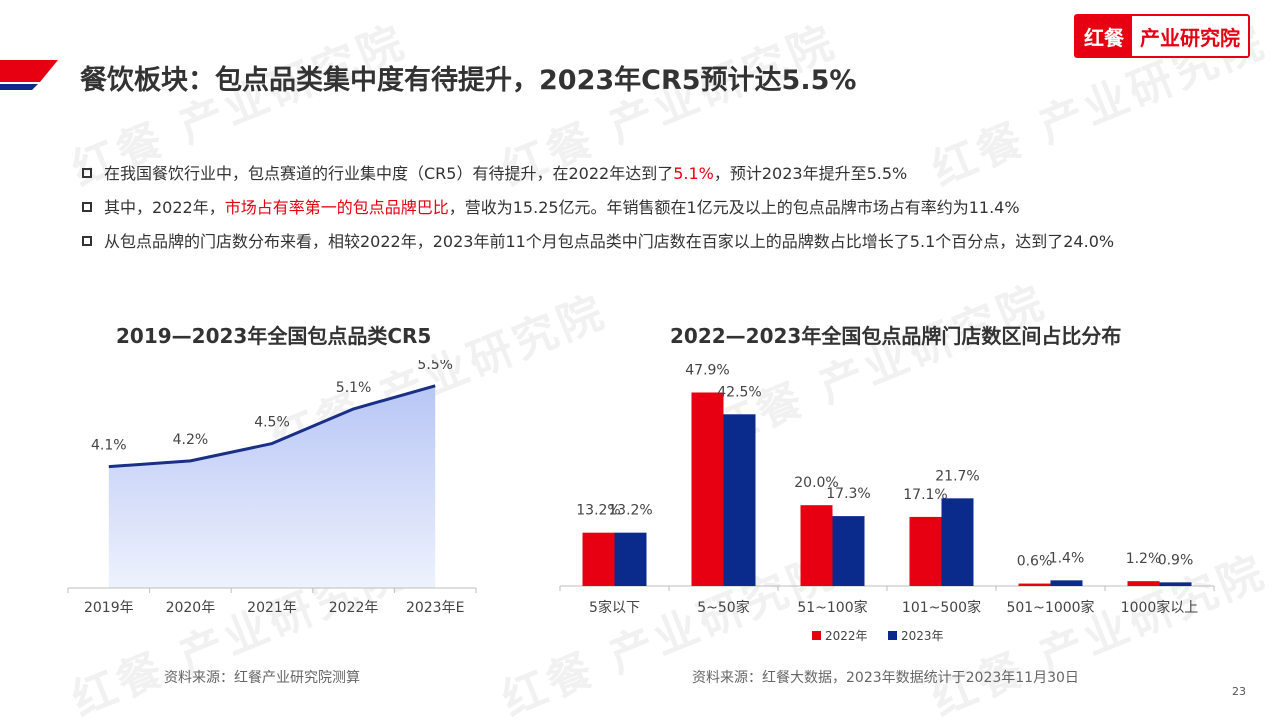 The height and width of the screenshot is (728, 1280). Describe the element at coordinates (832, 607) in the screenshot. I see `x-tick-label: 51~100家` at that location.